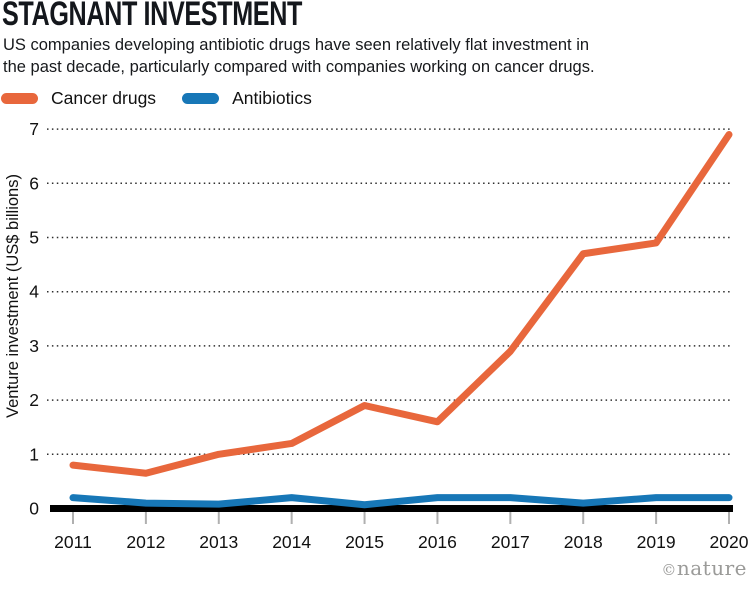 This screenshot has width=751, height=589. What do you see at coordinates (152, 16) in the screenshot?
I see `chart-title: STAGNANT INVESTMENT` at bounding box center [152, 16].